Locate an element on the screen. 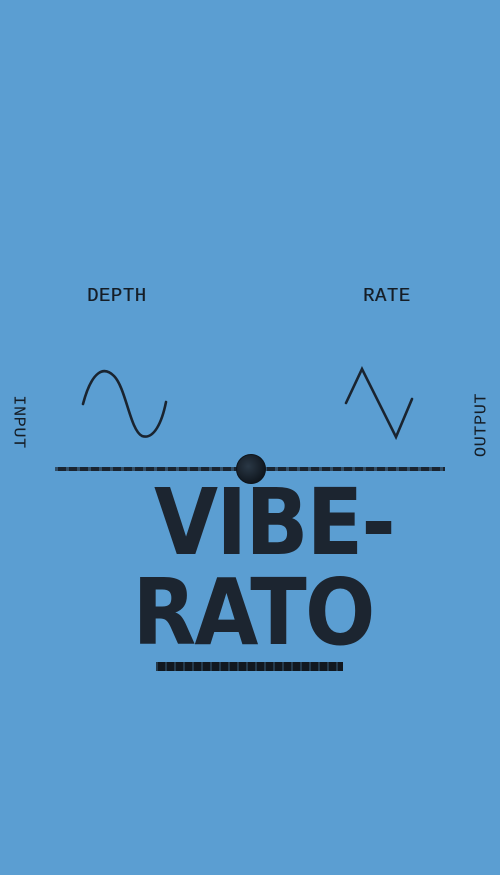 The image size is (500, 875). footswitch-button is located at coordinates (251, 469).